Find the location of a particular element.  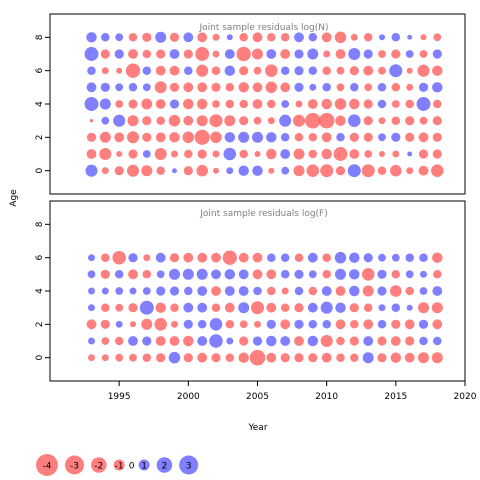

legend-label: 3 is located at coordinates (189, 467).